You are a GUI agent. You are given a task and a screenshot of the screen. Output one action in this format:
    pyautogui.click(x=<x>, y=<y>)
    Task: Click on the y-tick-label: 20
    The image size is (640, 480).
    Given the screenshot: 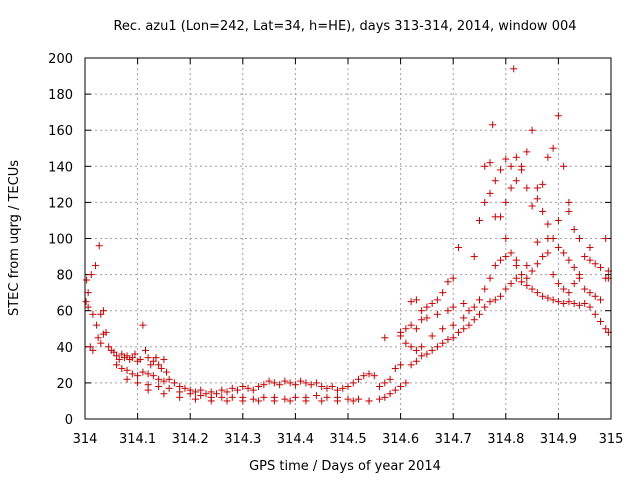 What is the action you would take?
    pyautogui.click(x=64, y=384)
    